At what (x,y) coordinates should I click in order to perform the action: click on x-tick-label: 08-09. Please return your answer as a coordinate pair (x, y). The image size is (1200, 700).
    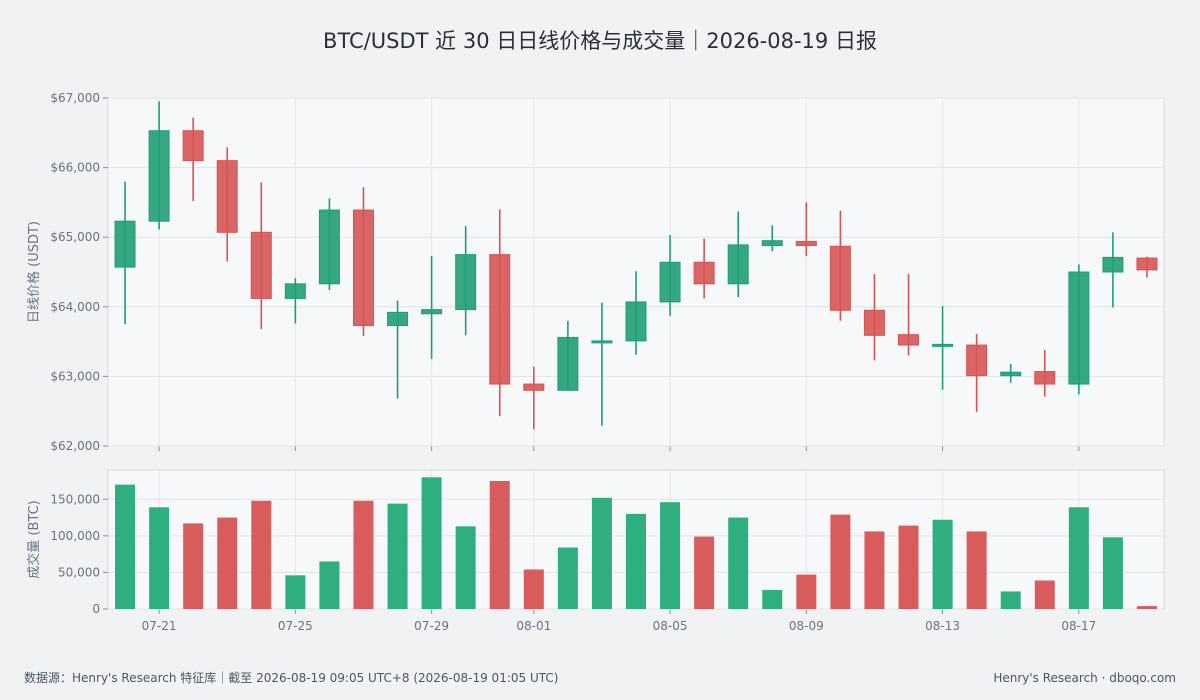
    Looking at the image, I should click on (806, 626).